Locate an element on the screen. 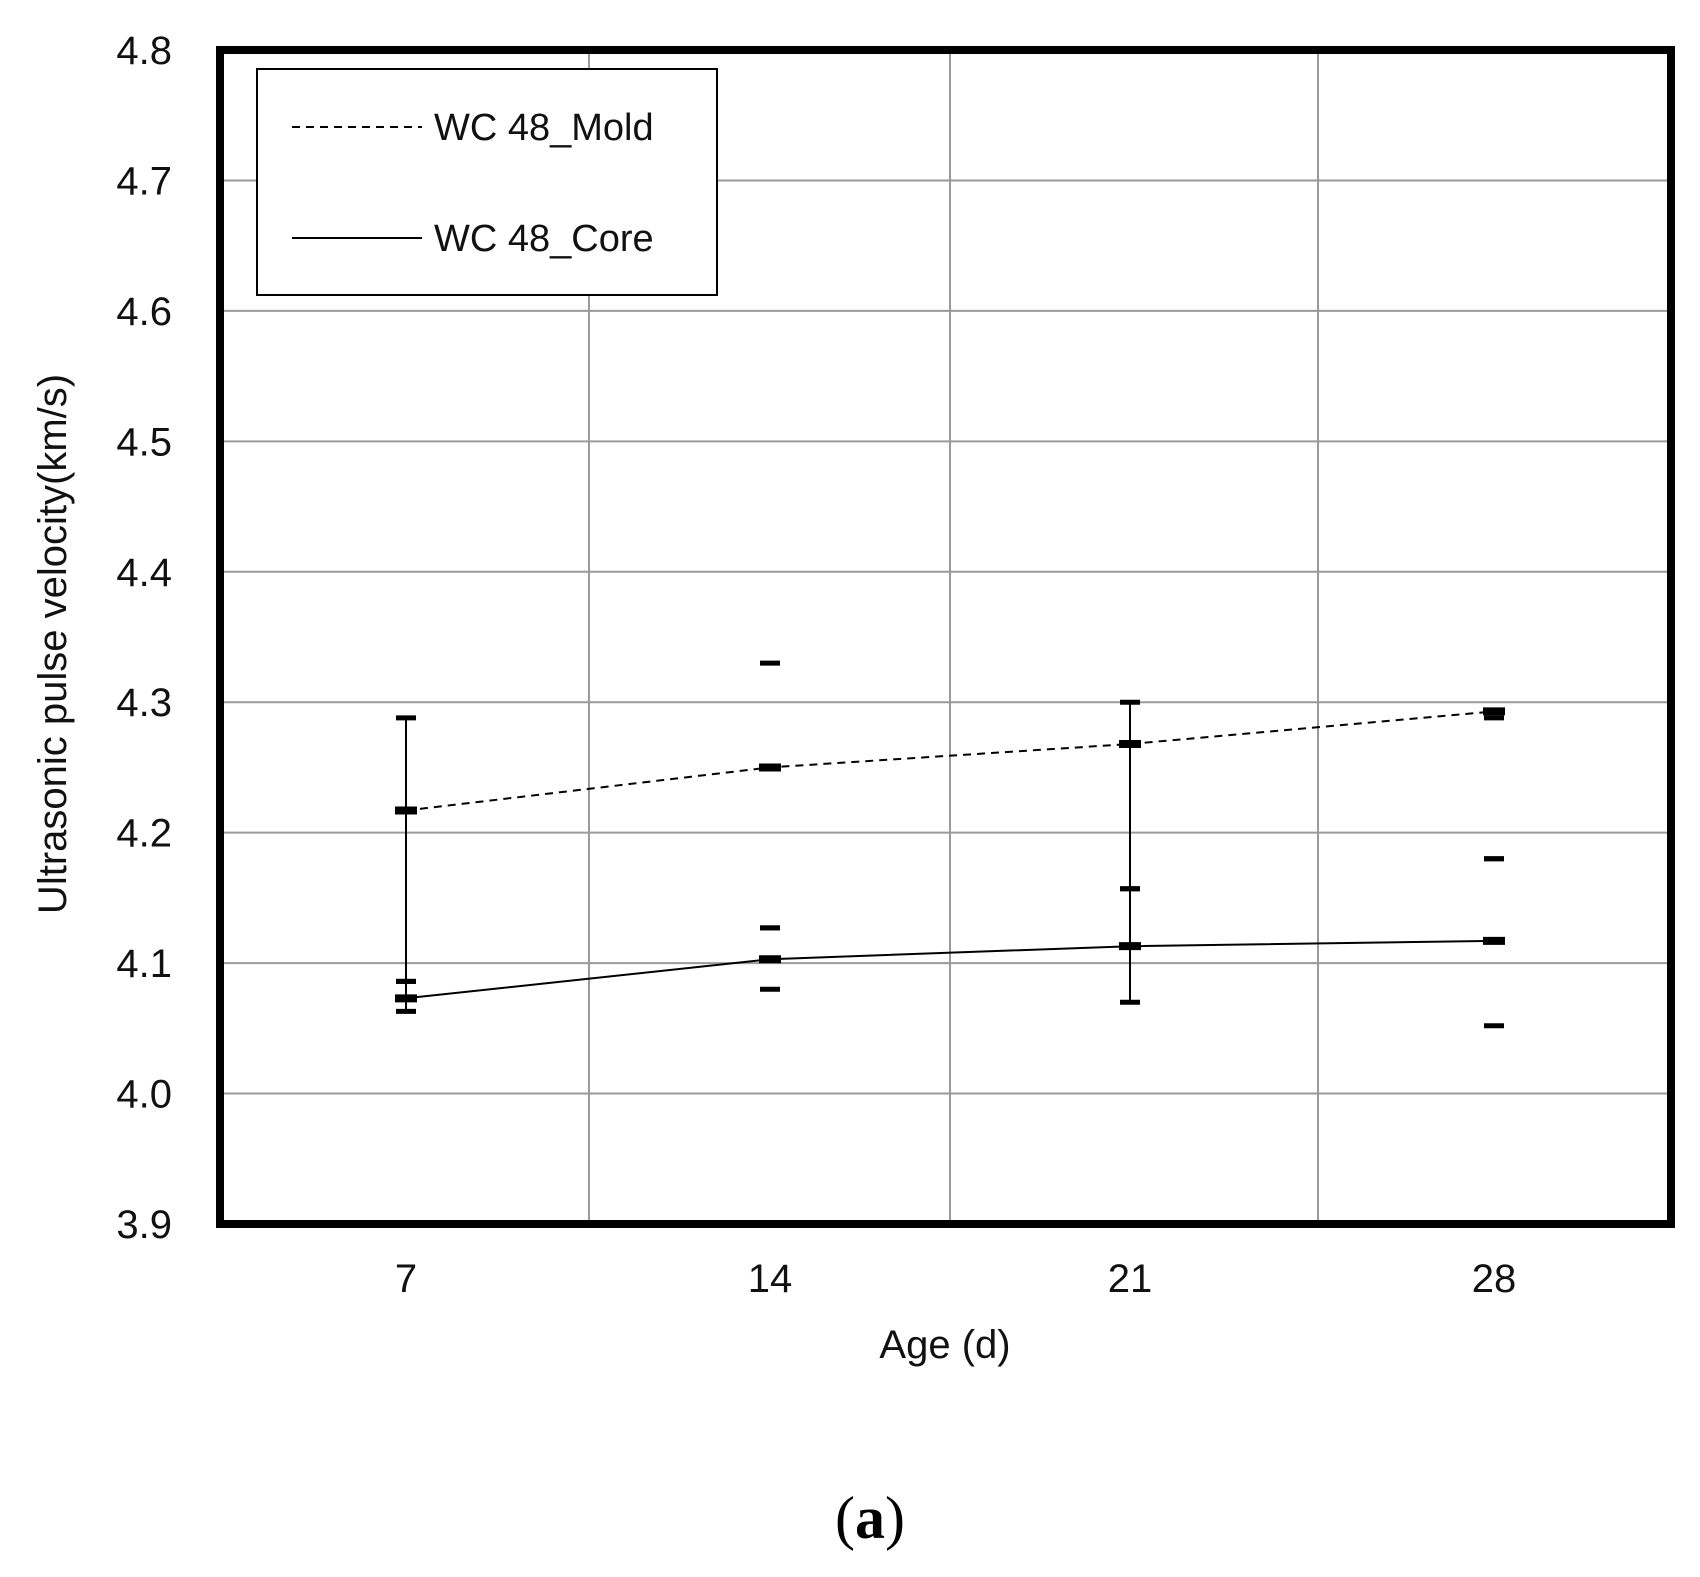  y-axis-ticks: 3.9 4.0 4.1 4.2 4.3 4.4 4.5 4.6 4.7 4.8 is located at coordinates (144, 638).